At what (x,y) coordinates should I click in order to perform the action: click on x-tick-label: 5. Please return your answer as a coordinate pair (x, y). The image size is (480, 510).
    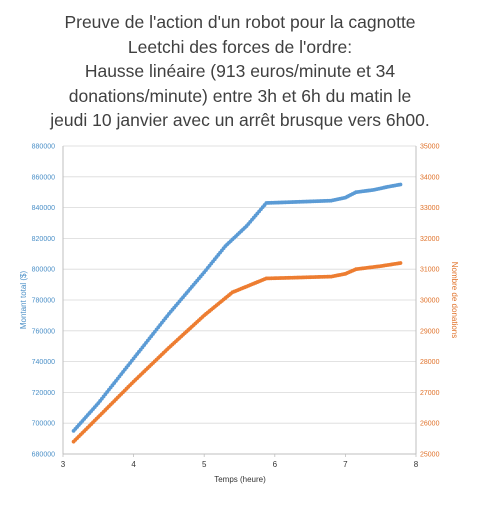
    Looking at the image, I should click on (204, 464).